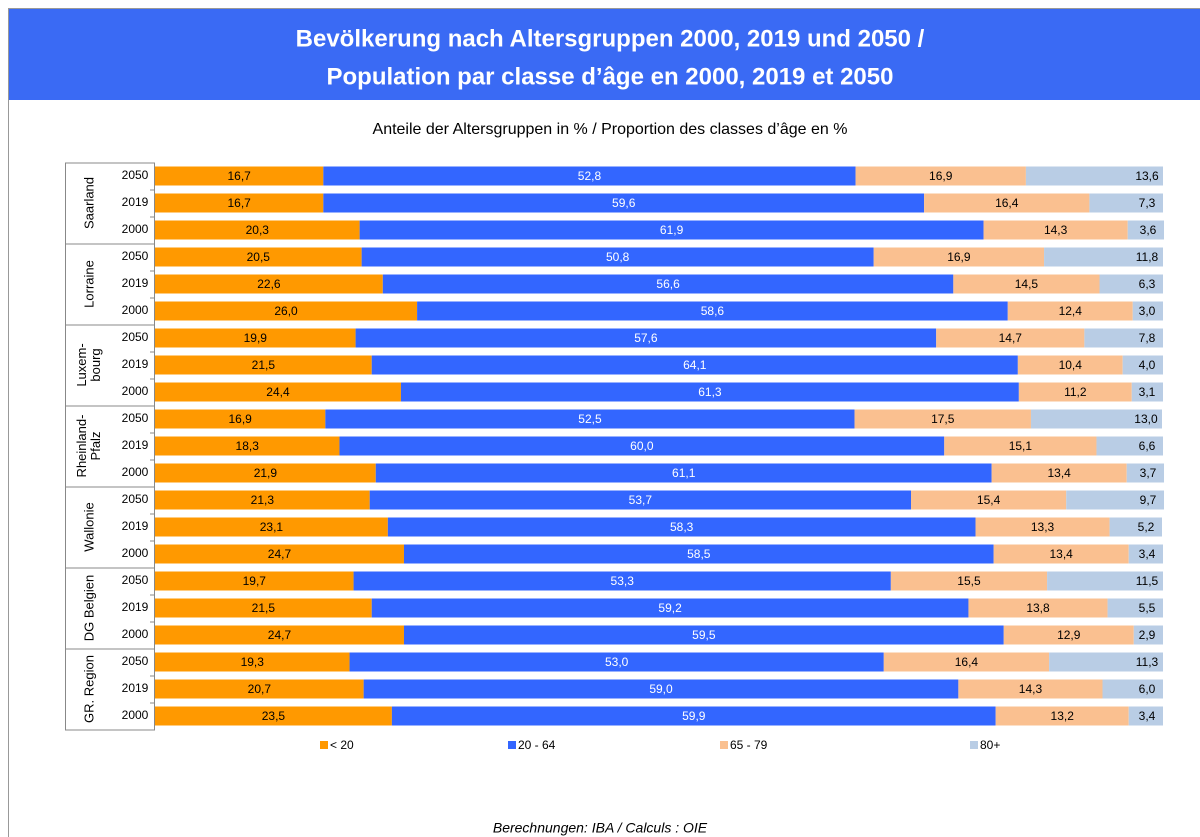 Image resolution: width=1200 pixels, height=837 pixels. What do you see at coordinates (710, 392) in the screenshot?
I see `data-label: 61,3` at bounding box center [710, 392].